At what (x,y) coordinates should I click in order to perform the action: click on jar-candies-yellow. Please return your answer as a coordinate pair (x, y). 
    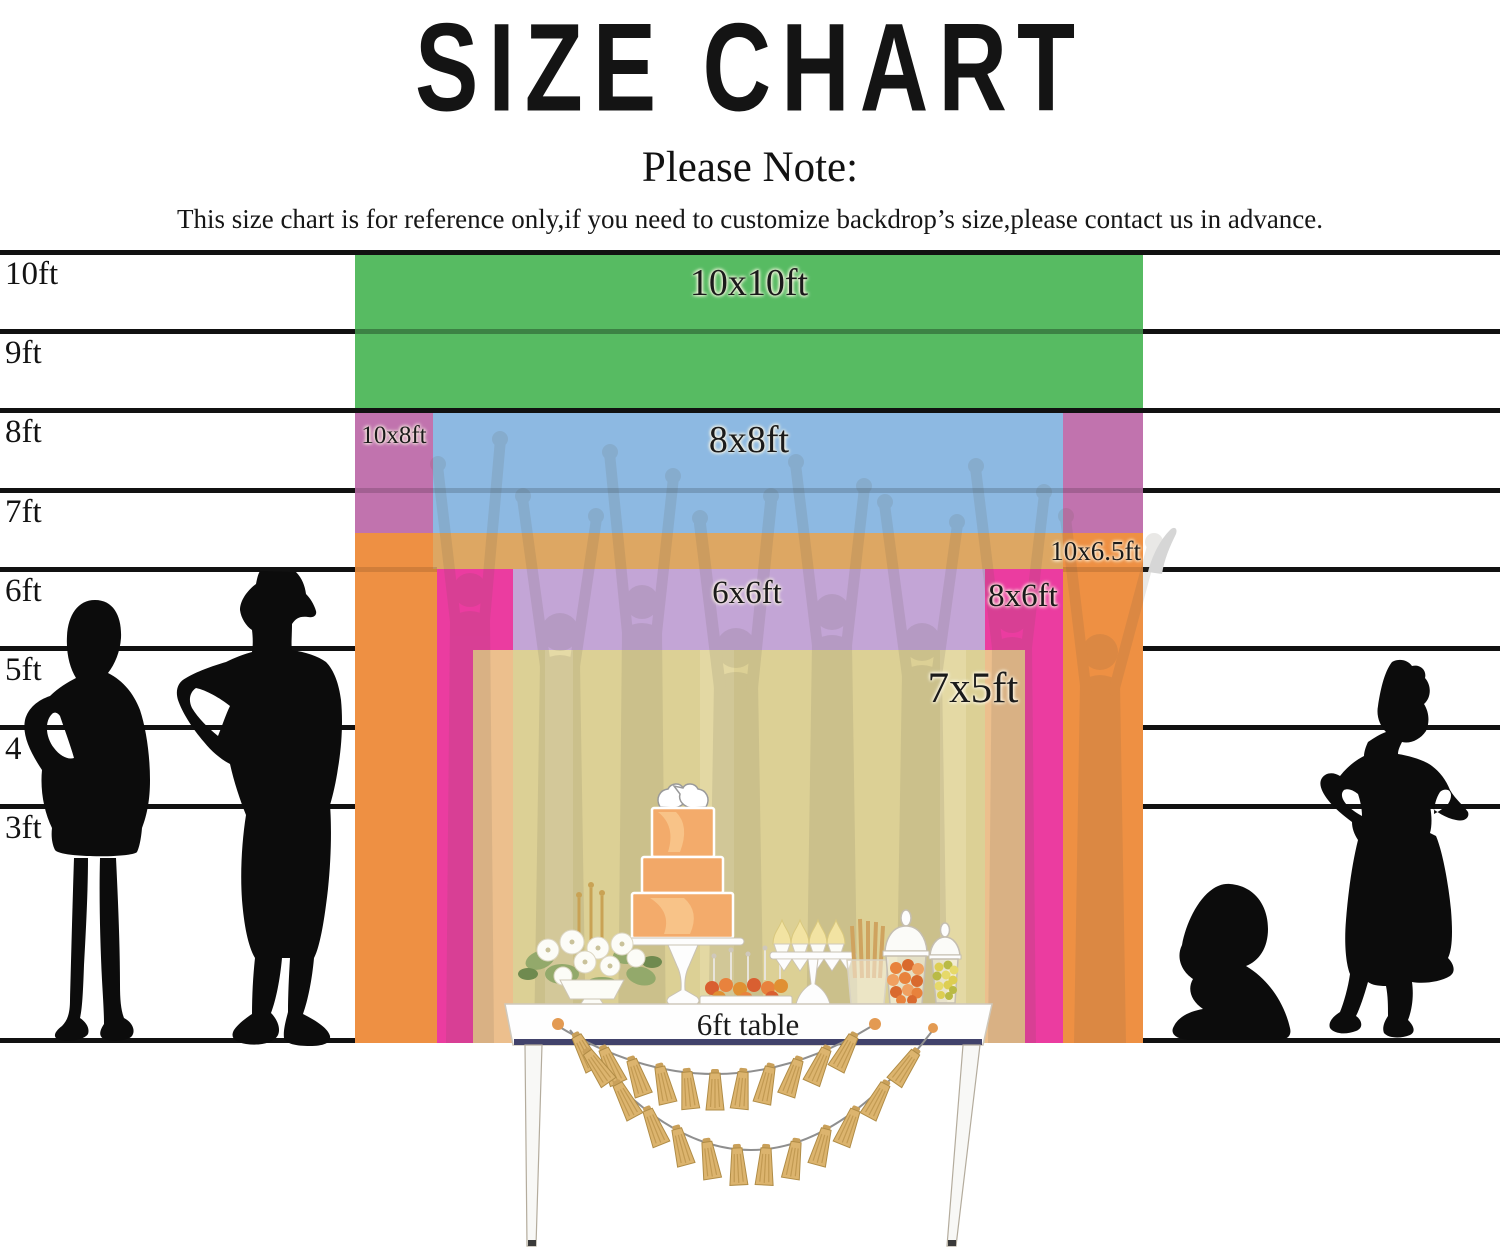
    Looking at the image, I should click on (945, 980).